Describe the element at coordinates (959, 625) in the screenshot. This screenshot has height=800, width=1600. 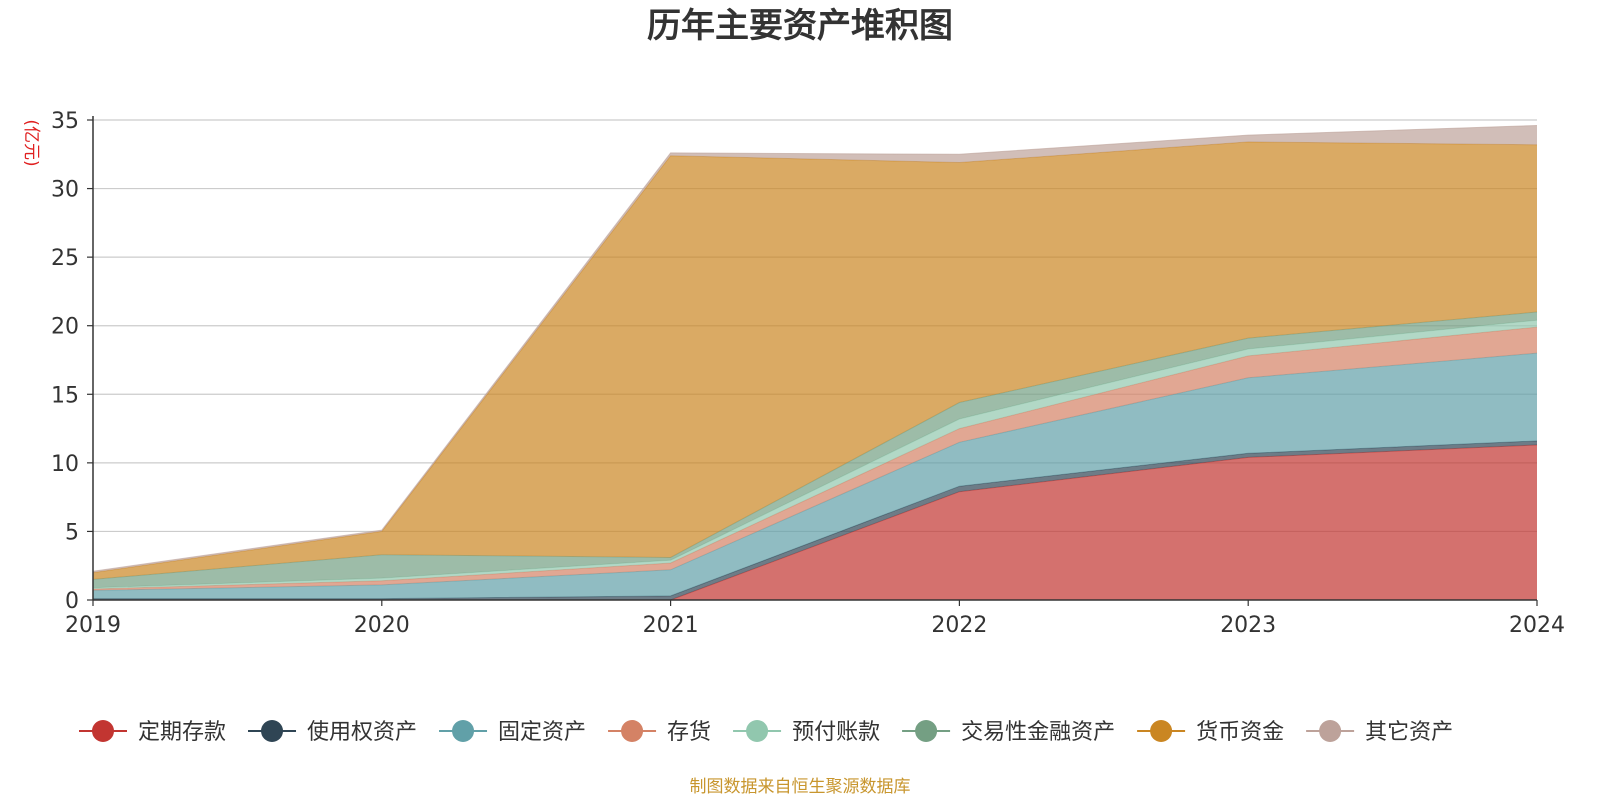
I see `x-tick-label: 2022` at that location.